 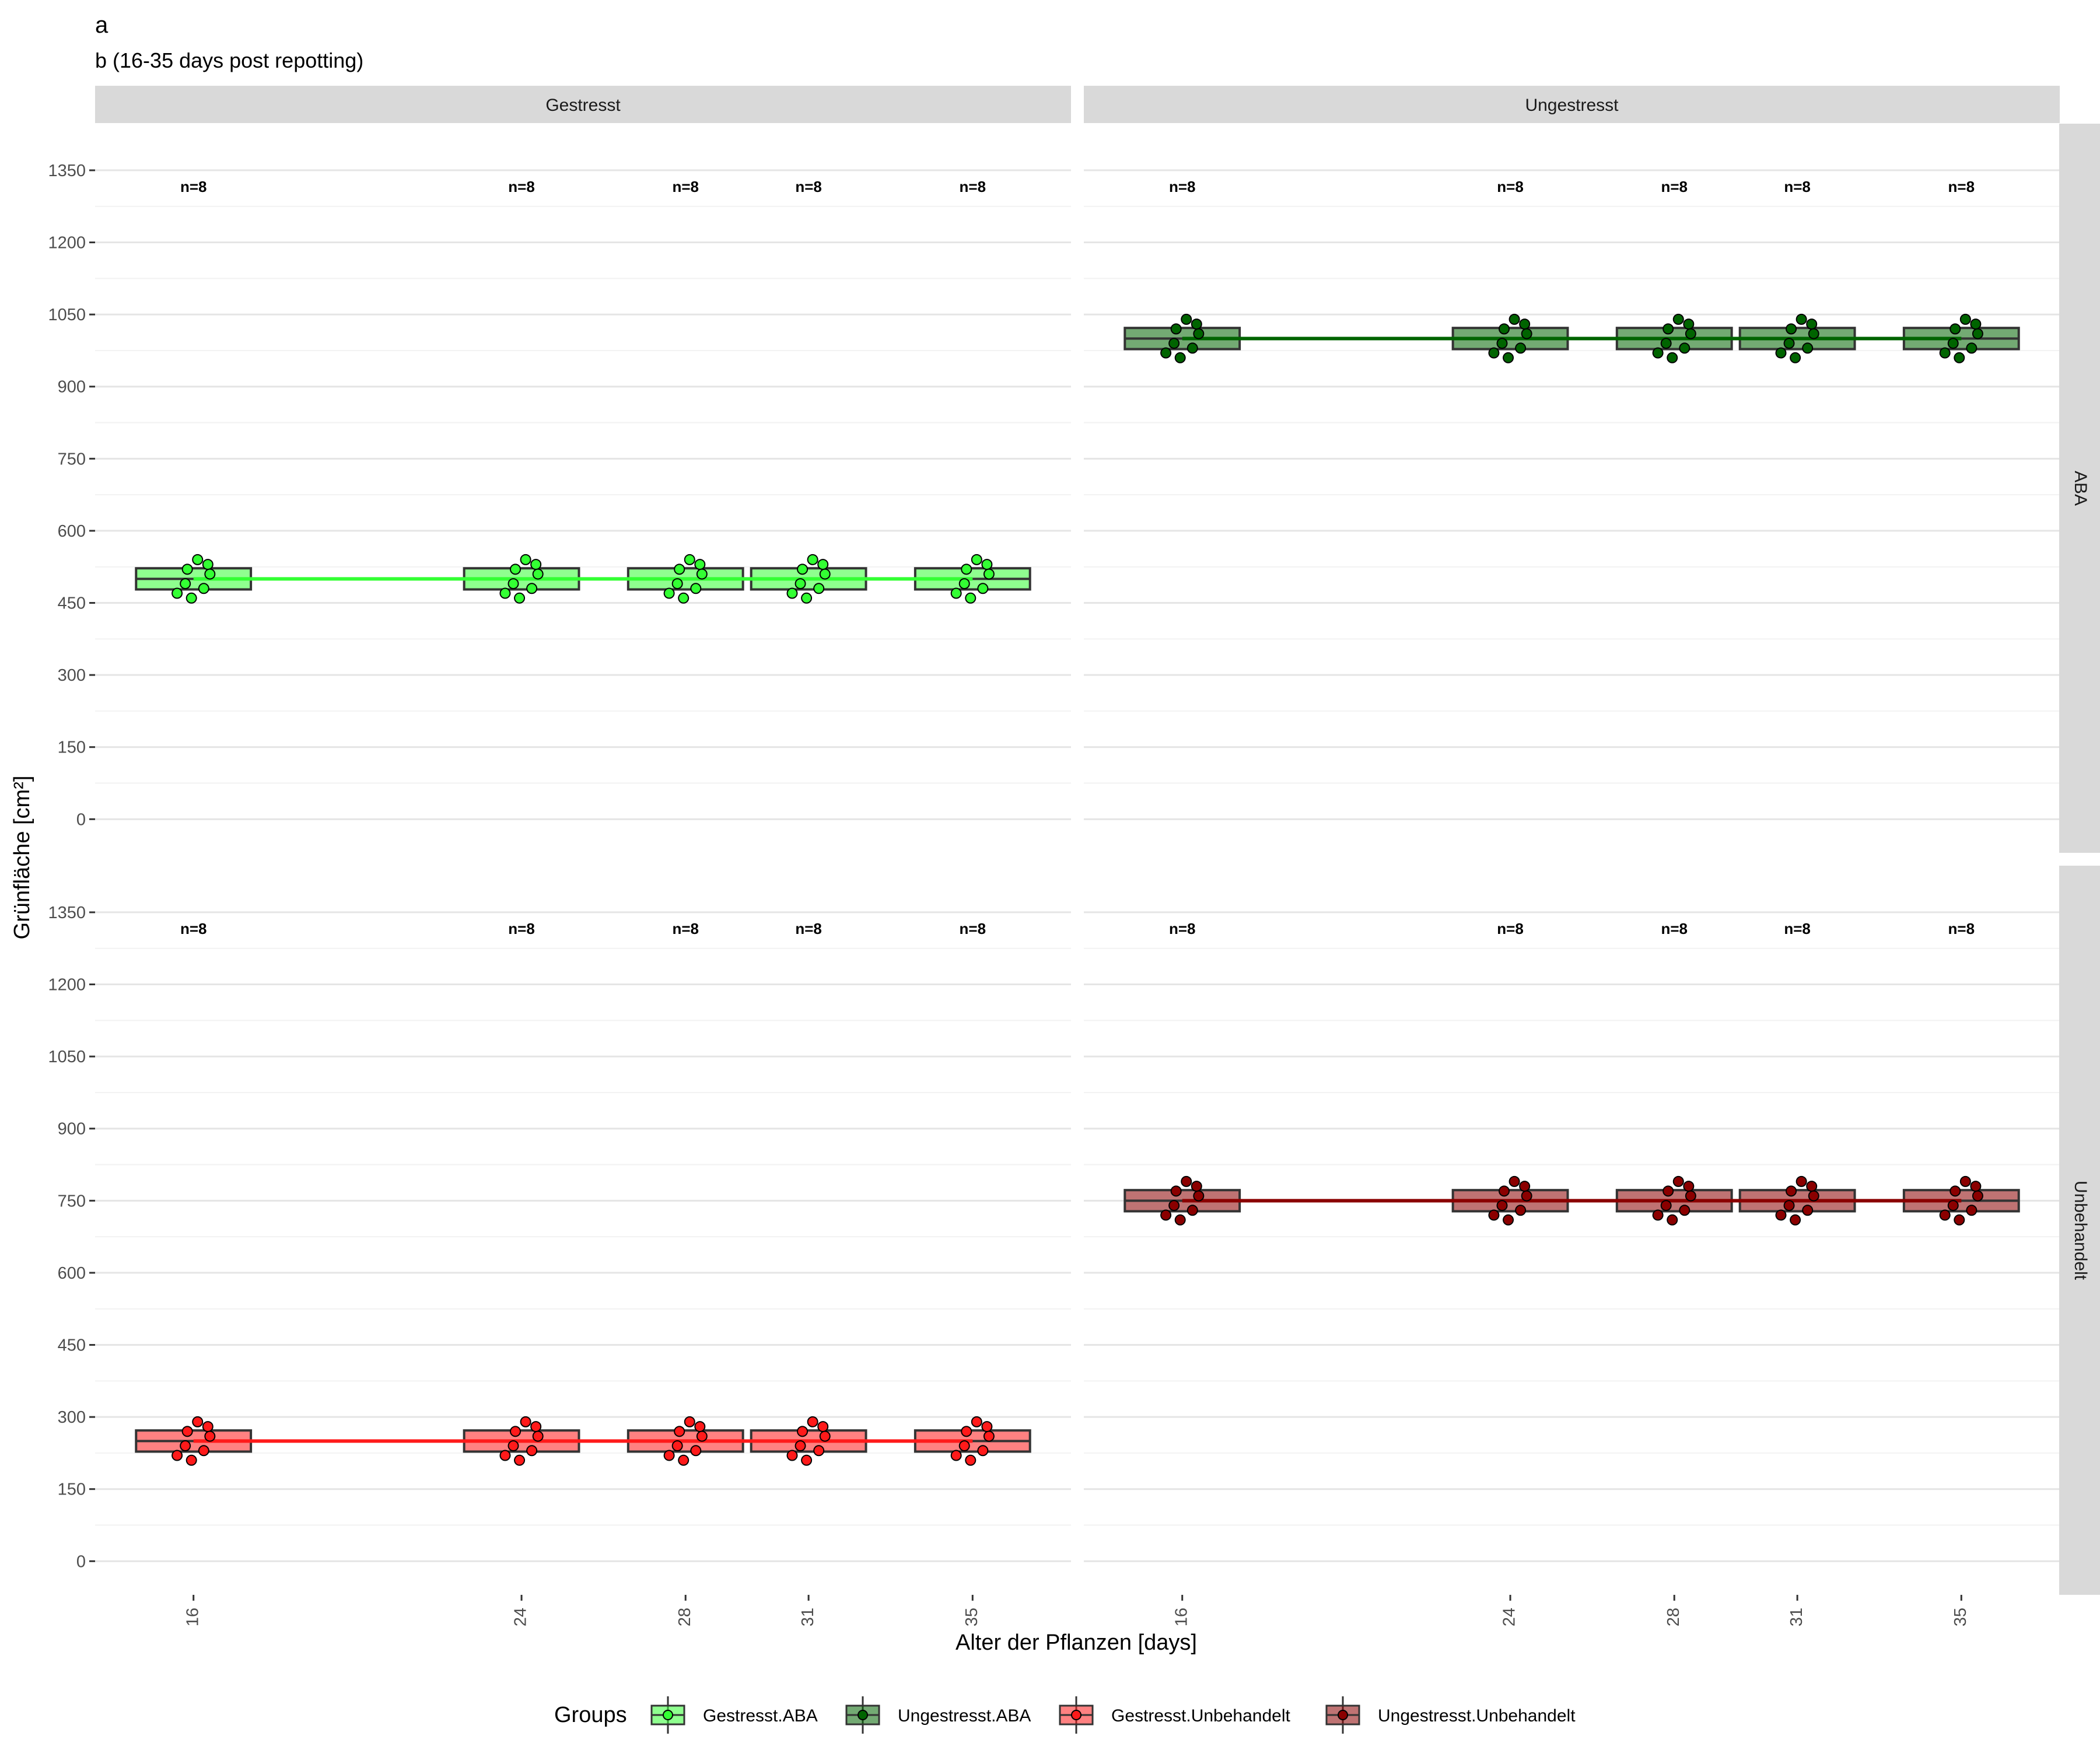 I want to click on row-strip-label: Unbehandelt, so click(x=2080, y=1230).